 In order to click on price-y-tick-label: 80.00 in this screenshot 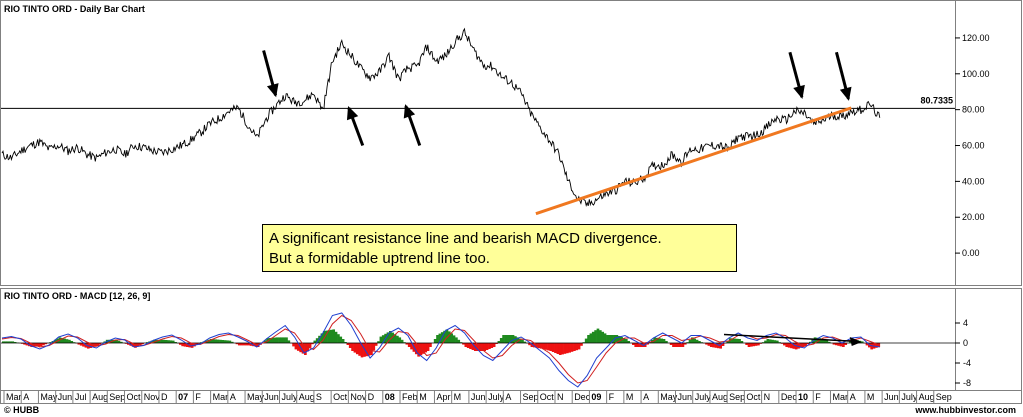, I will do `click(973, 110)`.